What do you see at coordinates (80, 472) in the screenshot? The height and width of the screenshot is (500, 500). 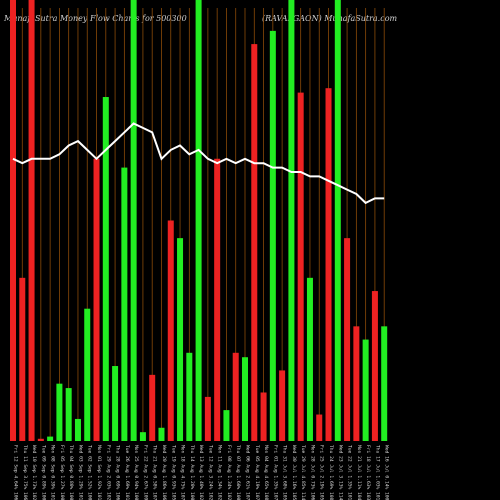 I see `x-tick-label: Wed 03 Sep 1.29% 1010.00` at bounding box center [80, 472].